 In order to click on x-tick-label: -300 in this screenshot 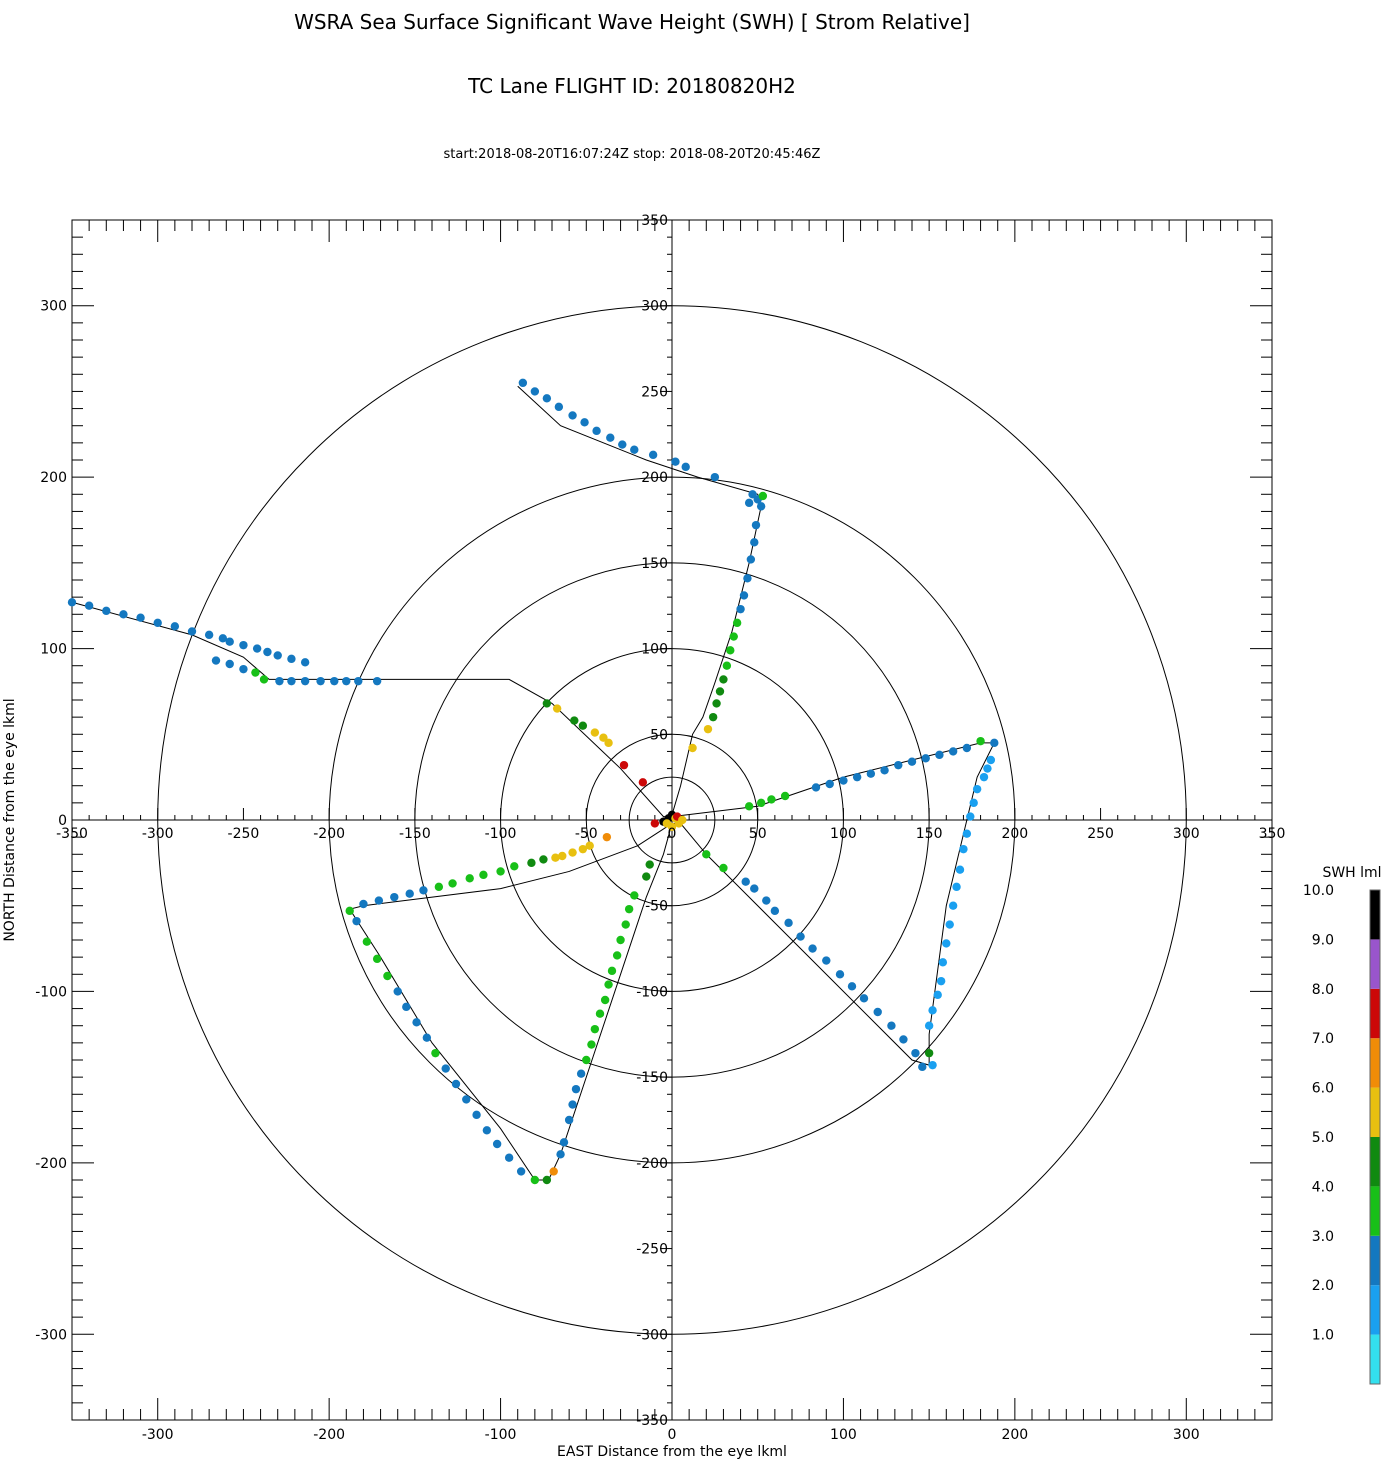, I will do `click(158, 1435)`.